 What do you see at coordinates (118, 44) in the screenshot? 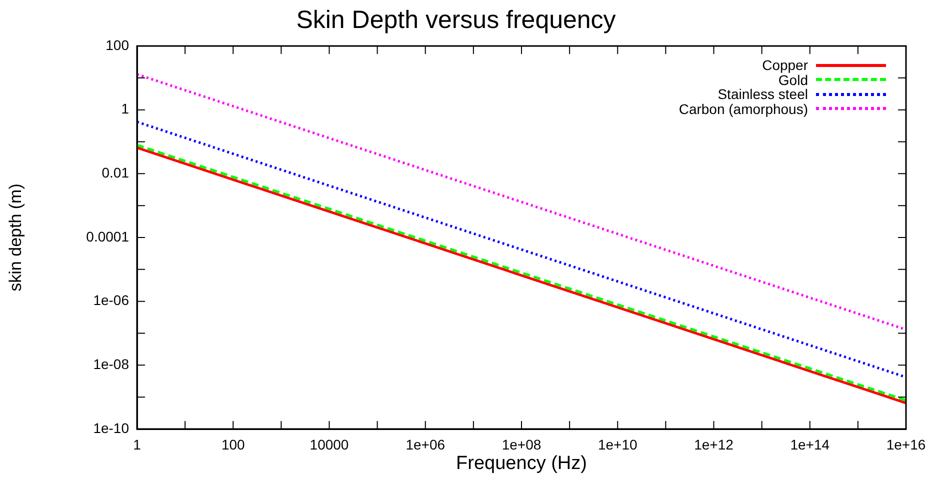
I see `y-tick-label: 100` at bounding box center [118, 44].